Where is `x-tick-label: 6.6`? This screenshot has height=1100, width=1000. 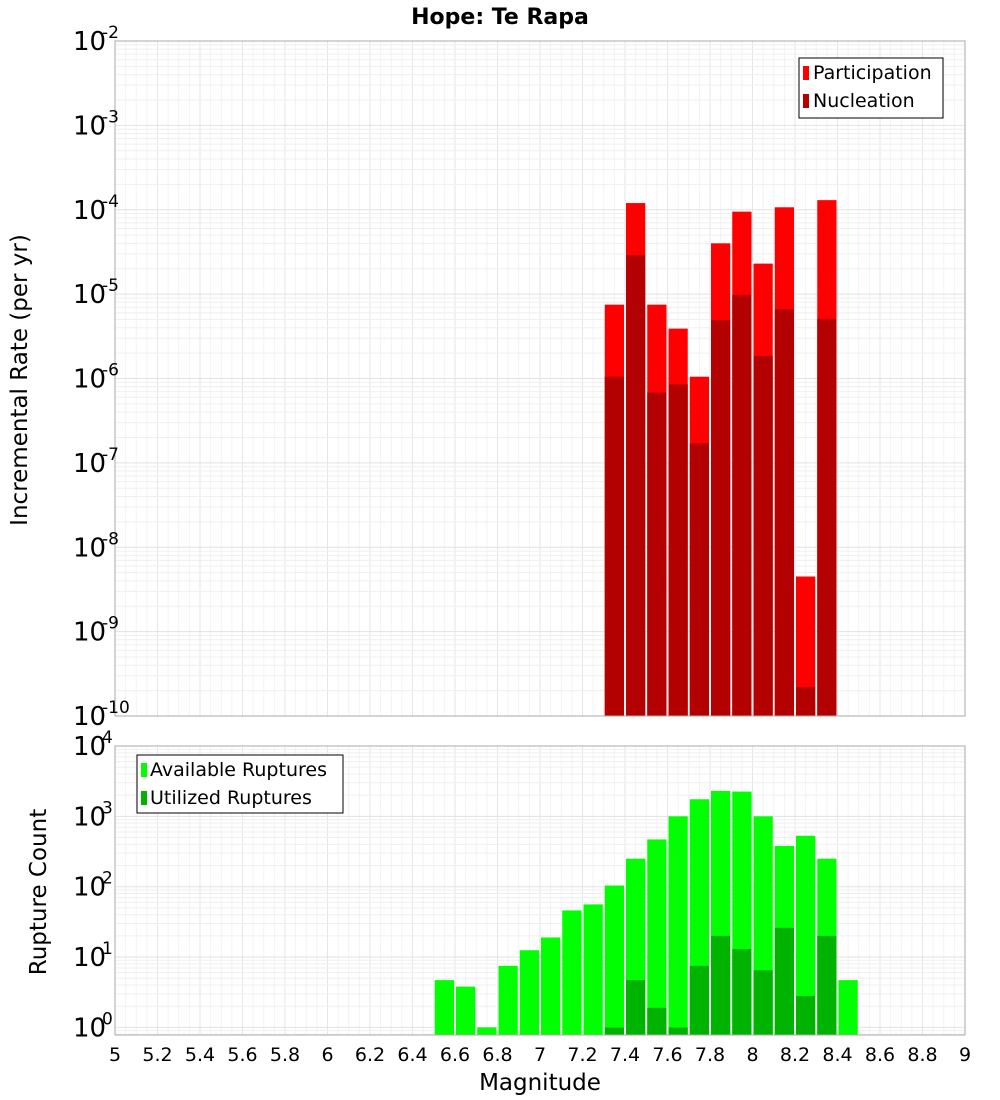
x-tick-label: 6.6 is located at coordinates (455, 1055).